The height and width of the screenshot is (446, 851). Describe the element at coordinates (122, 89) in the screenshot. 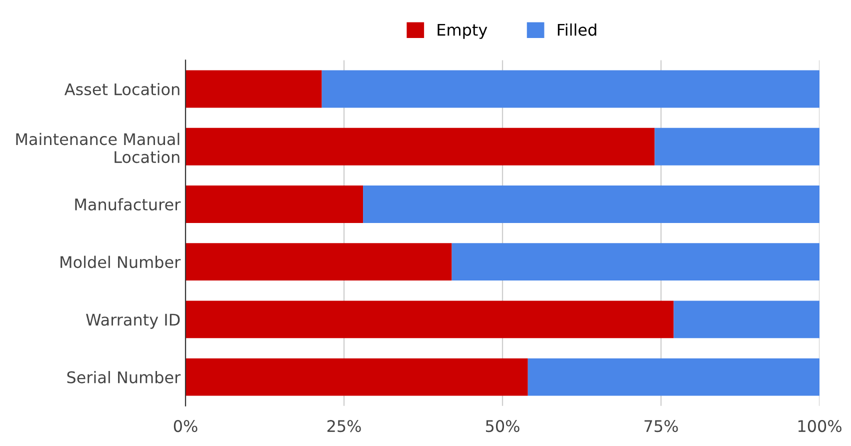

I see `y-tick-label: Asset Location` at that location.